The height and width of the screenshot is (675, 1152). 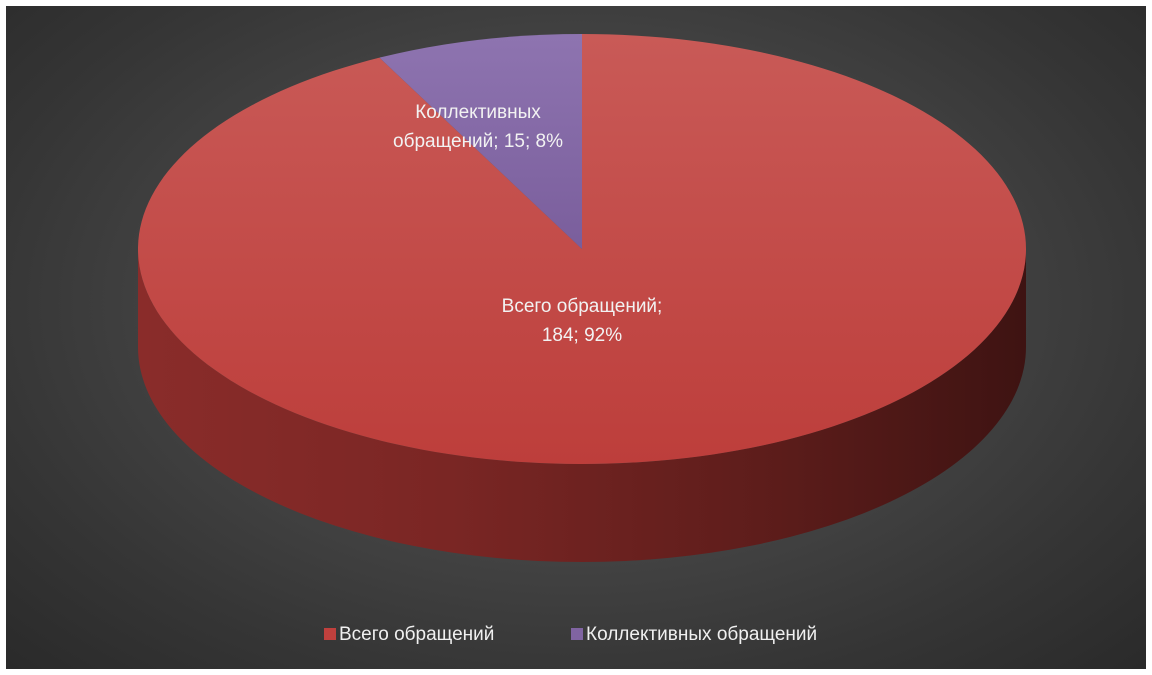 I want to click on legend-label: Коллективных обращений, so click(x=701, y=634).